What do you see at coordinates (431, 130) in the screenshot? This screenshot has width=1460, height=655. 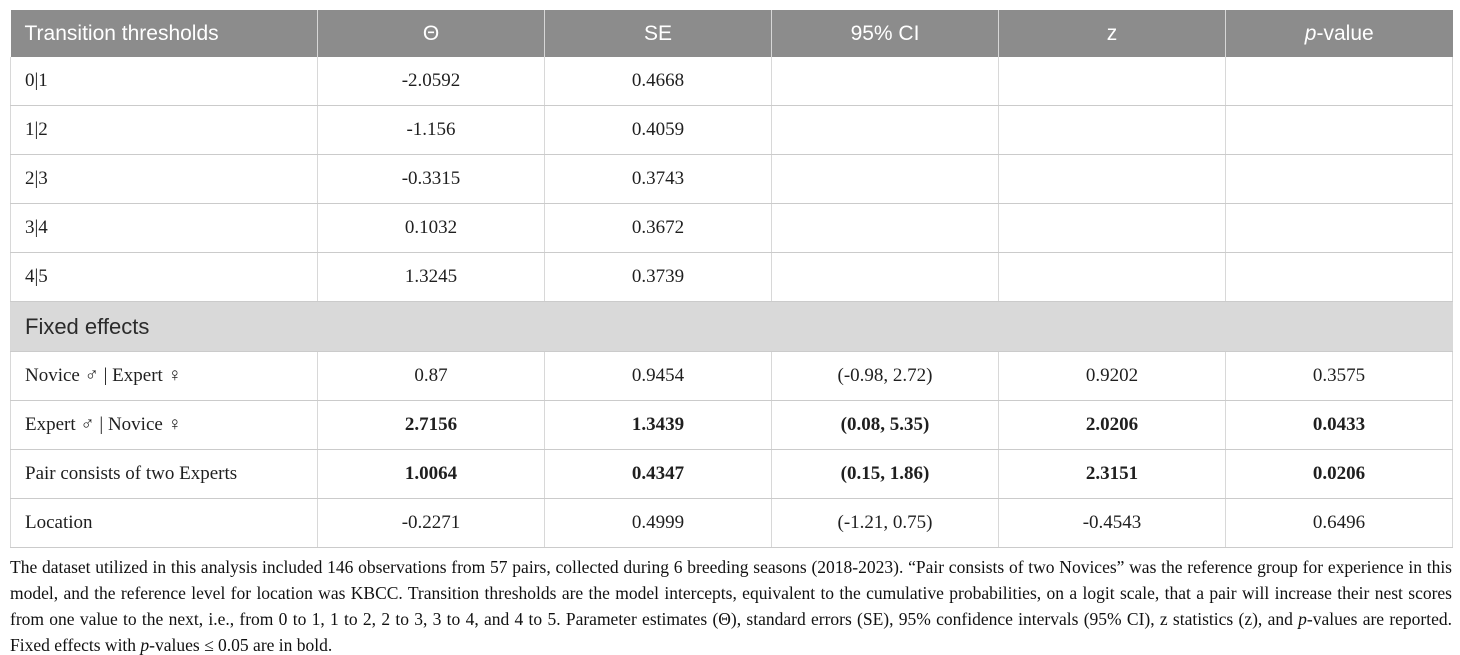 I see `theta-value: -1.156` at bounding box center [431, 130].